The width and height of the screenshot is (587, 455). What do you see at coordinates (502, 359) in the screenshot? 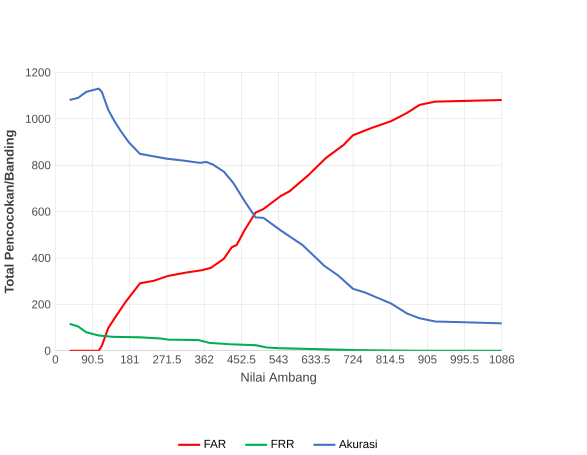
I see `x-tick-label: 1086` at bounding box center [502, 359].